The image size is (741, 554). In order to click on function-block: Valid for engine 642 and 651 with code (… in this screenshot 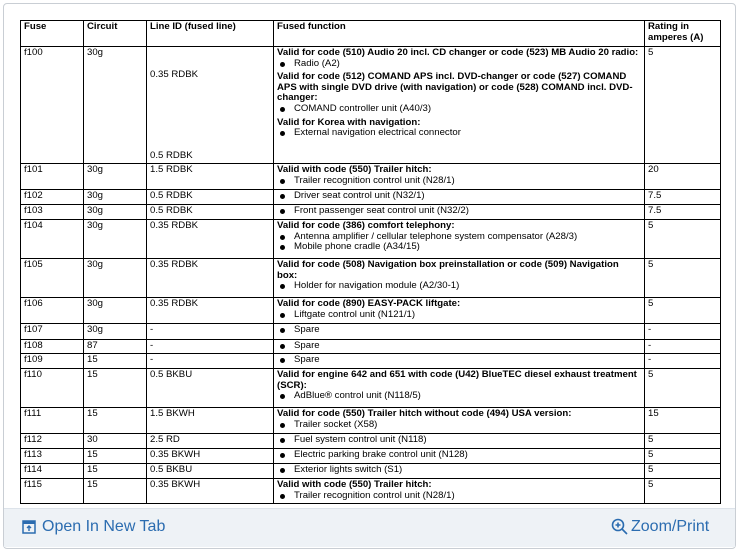, I will do `click(459, 386)`.